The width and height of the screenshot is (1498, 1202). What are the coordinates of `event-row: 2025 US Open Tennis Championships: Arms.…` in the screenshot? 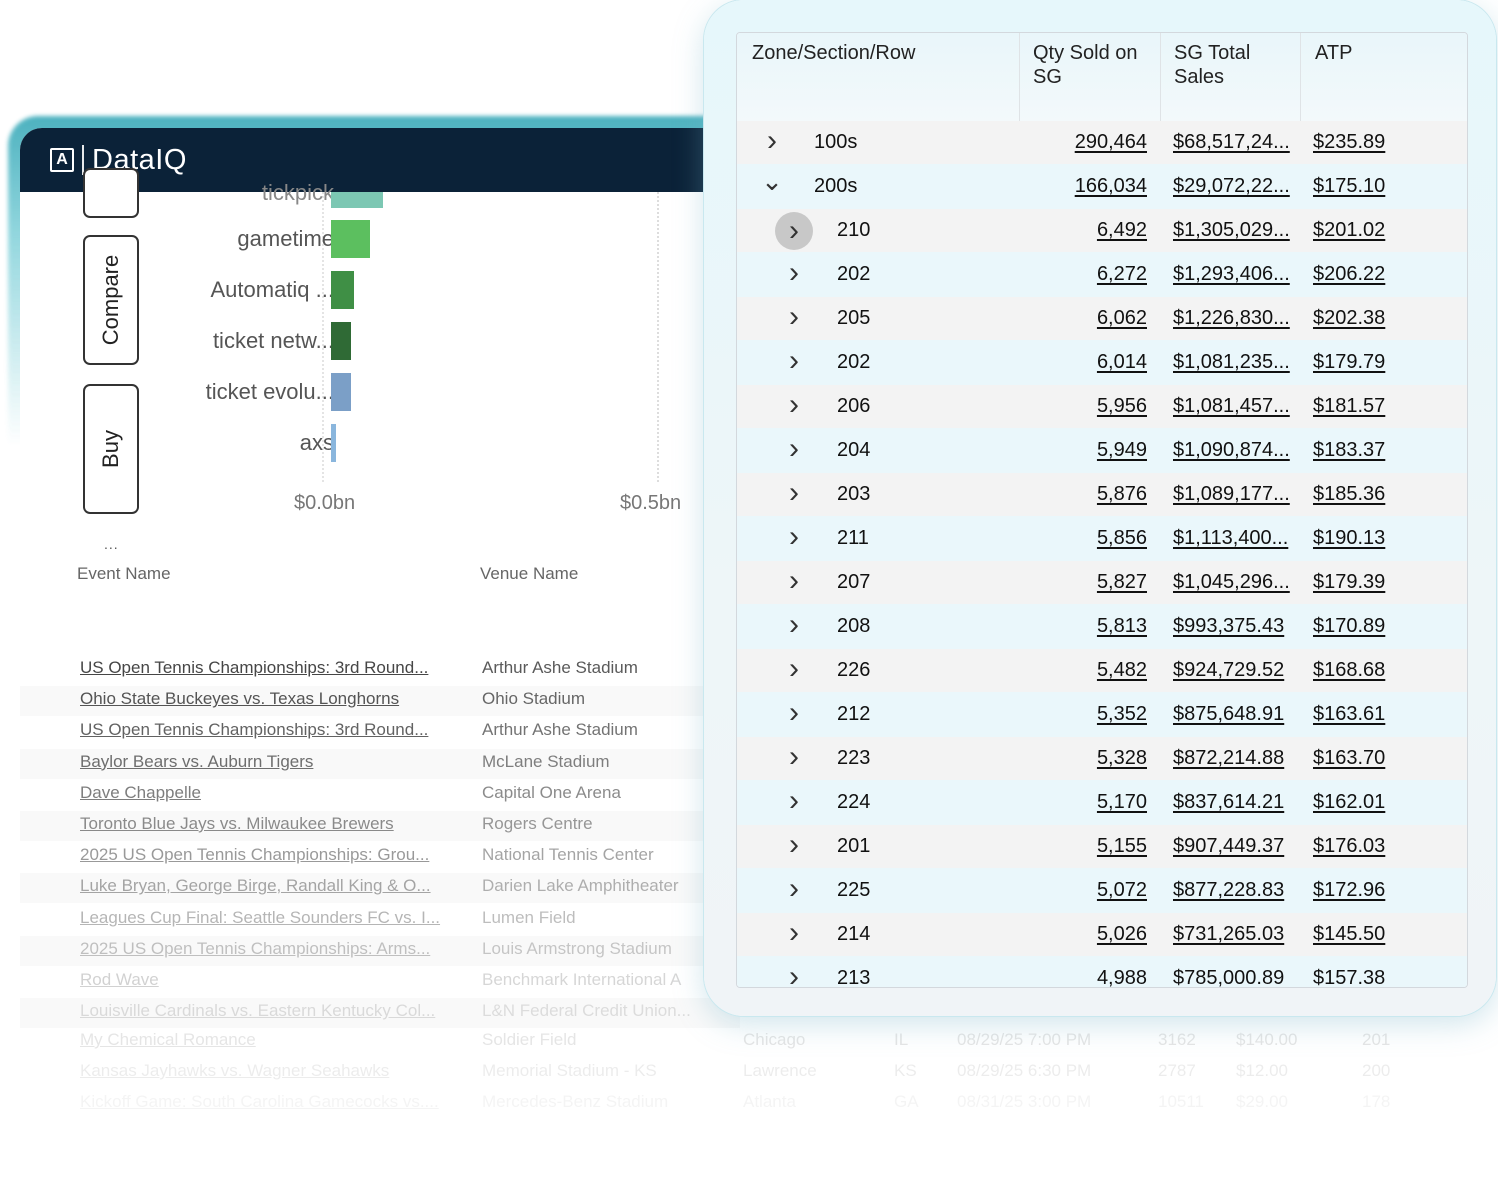 It's located at (380, 951).